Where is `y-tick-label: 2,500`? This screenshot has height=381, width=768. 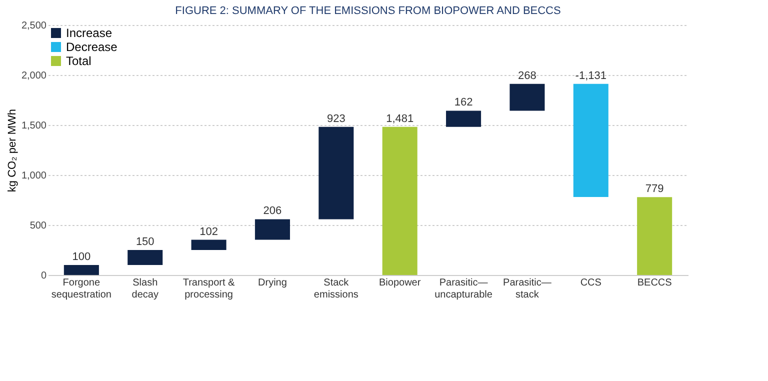 y-tick-label: 2,500 is located at coordinates (34, 26).